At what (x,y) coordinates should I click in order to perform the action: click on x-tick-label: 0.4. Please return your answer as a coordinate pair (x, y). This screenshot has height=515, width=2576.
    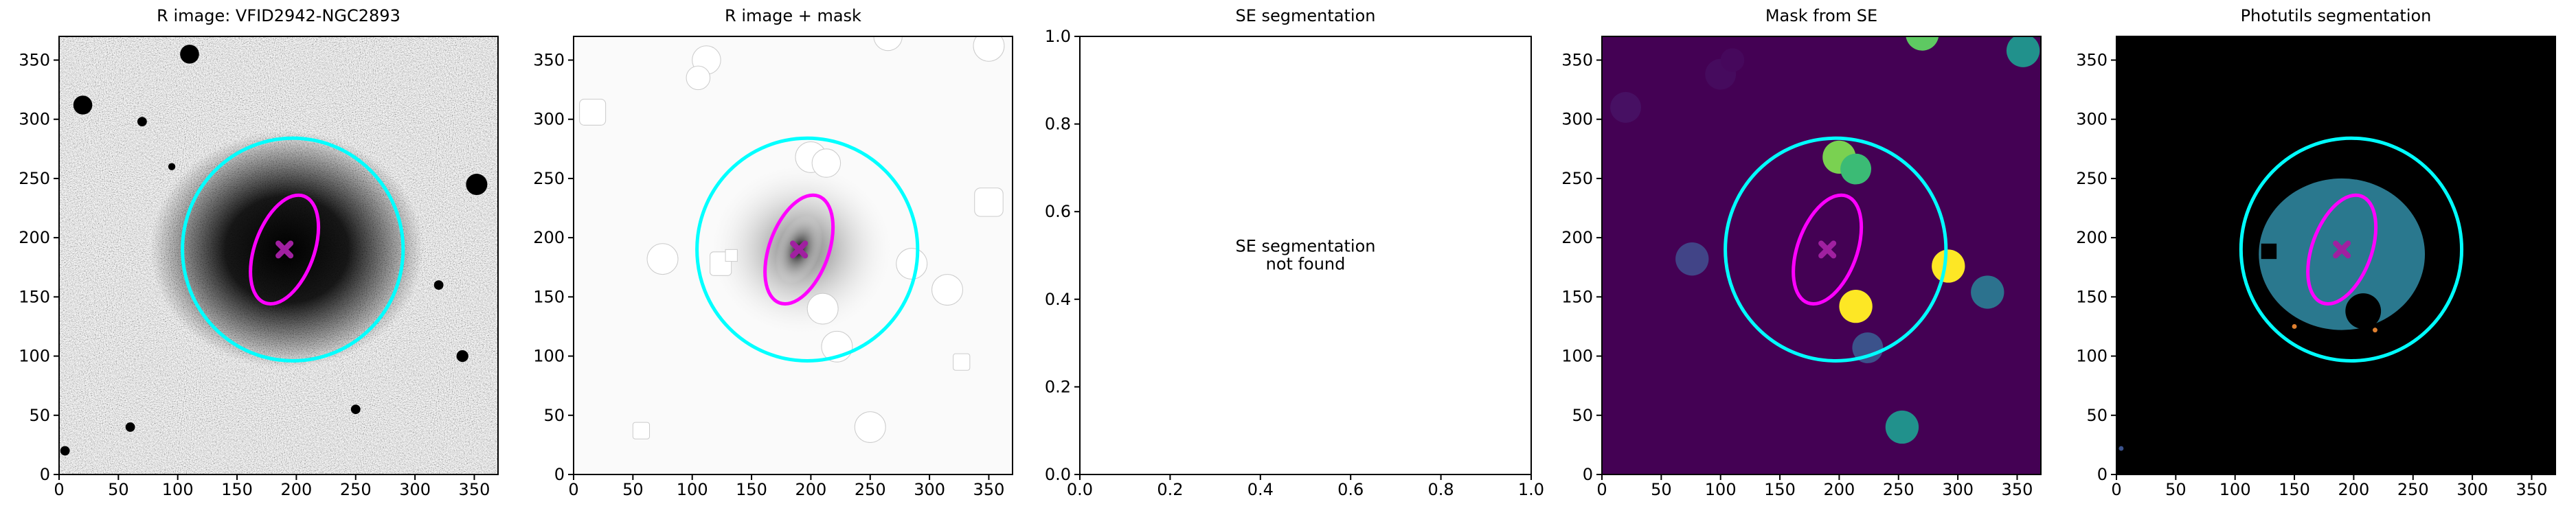
    Looking at the image, I should click on (1260, 489).